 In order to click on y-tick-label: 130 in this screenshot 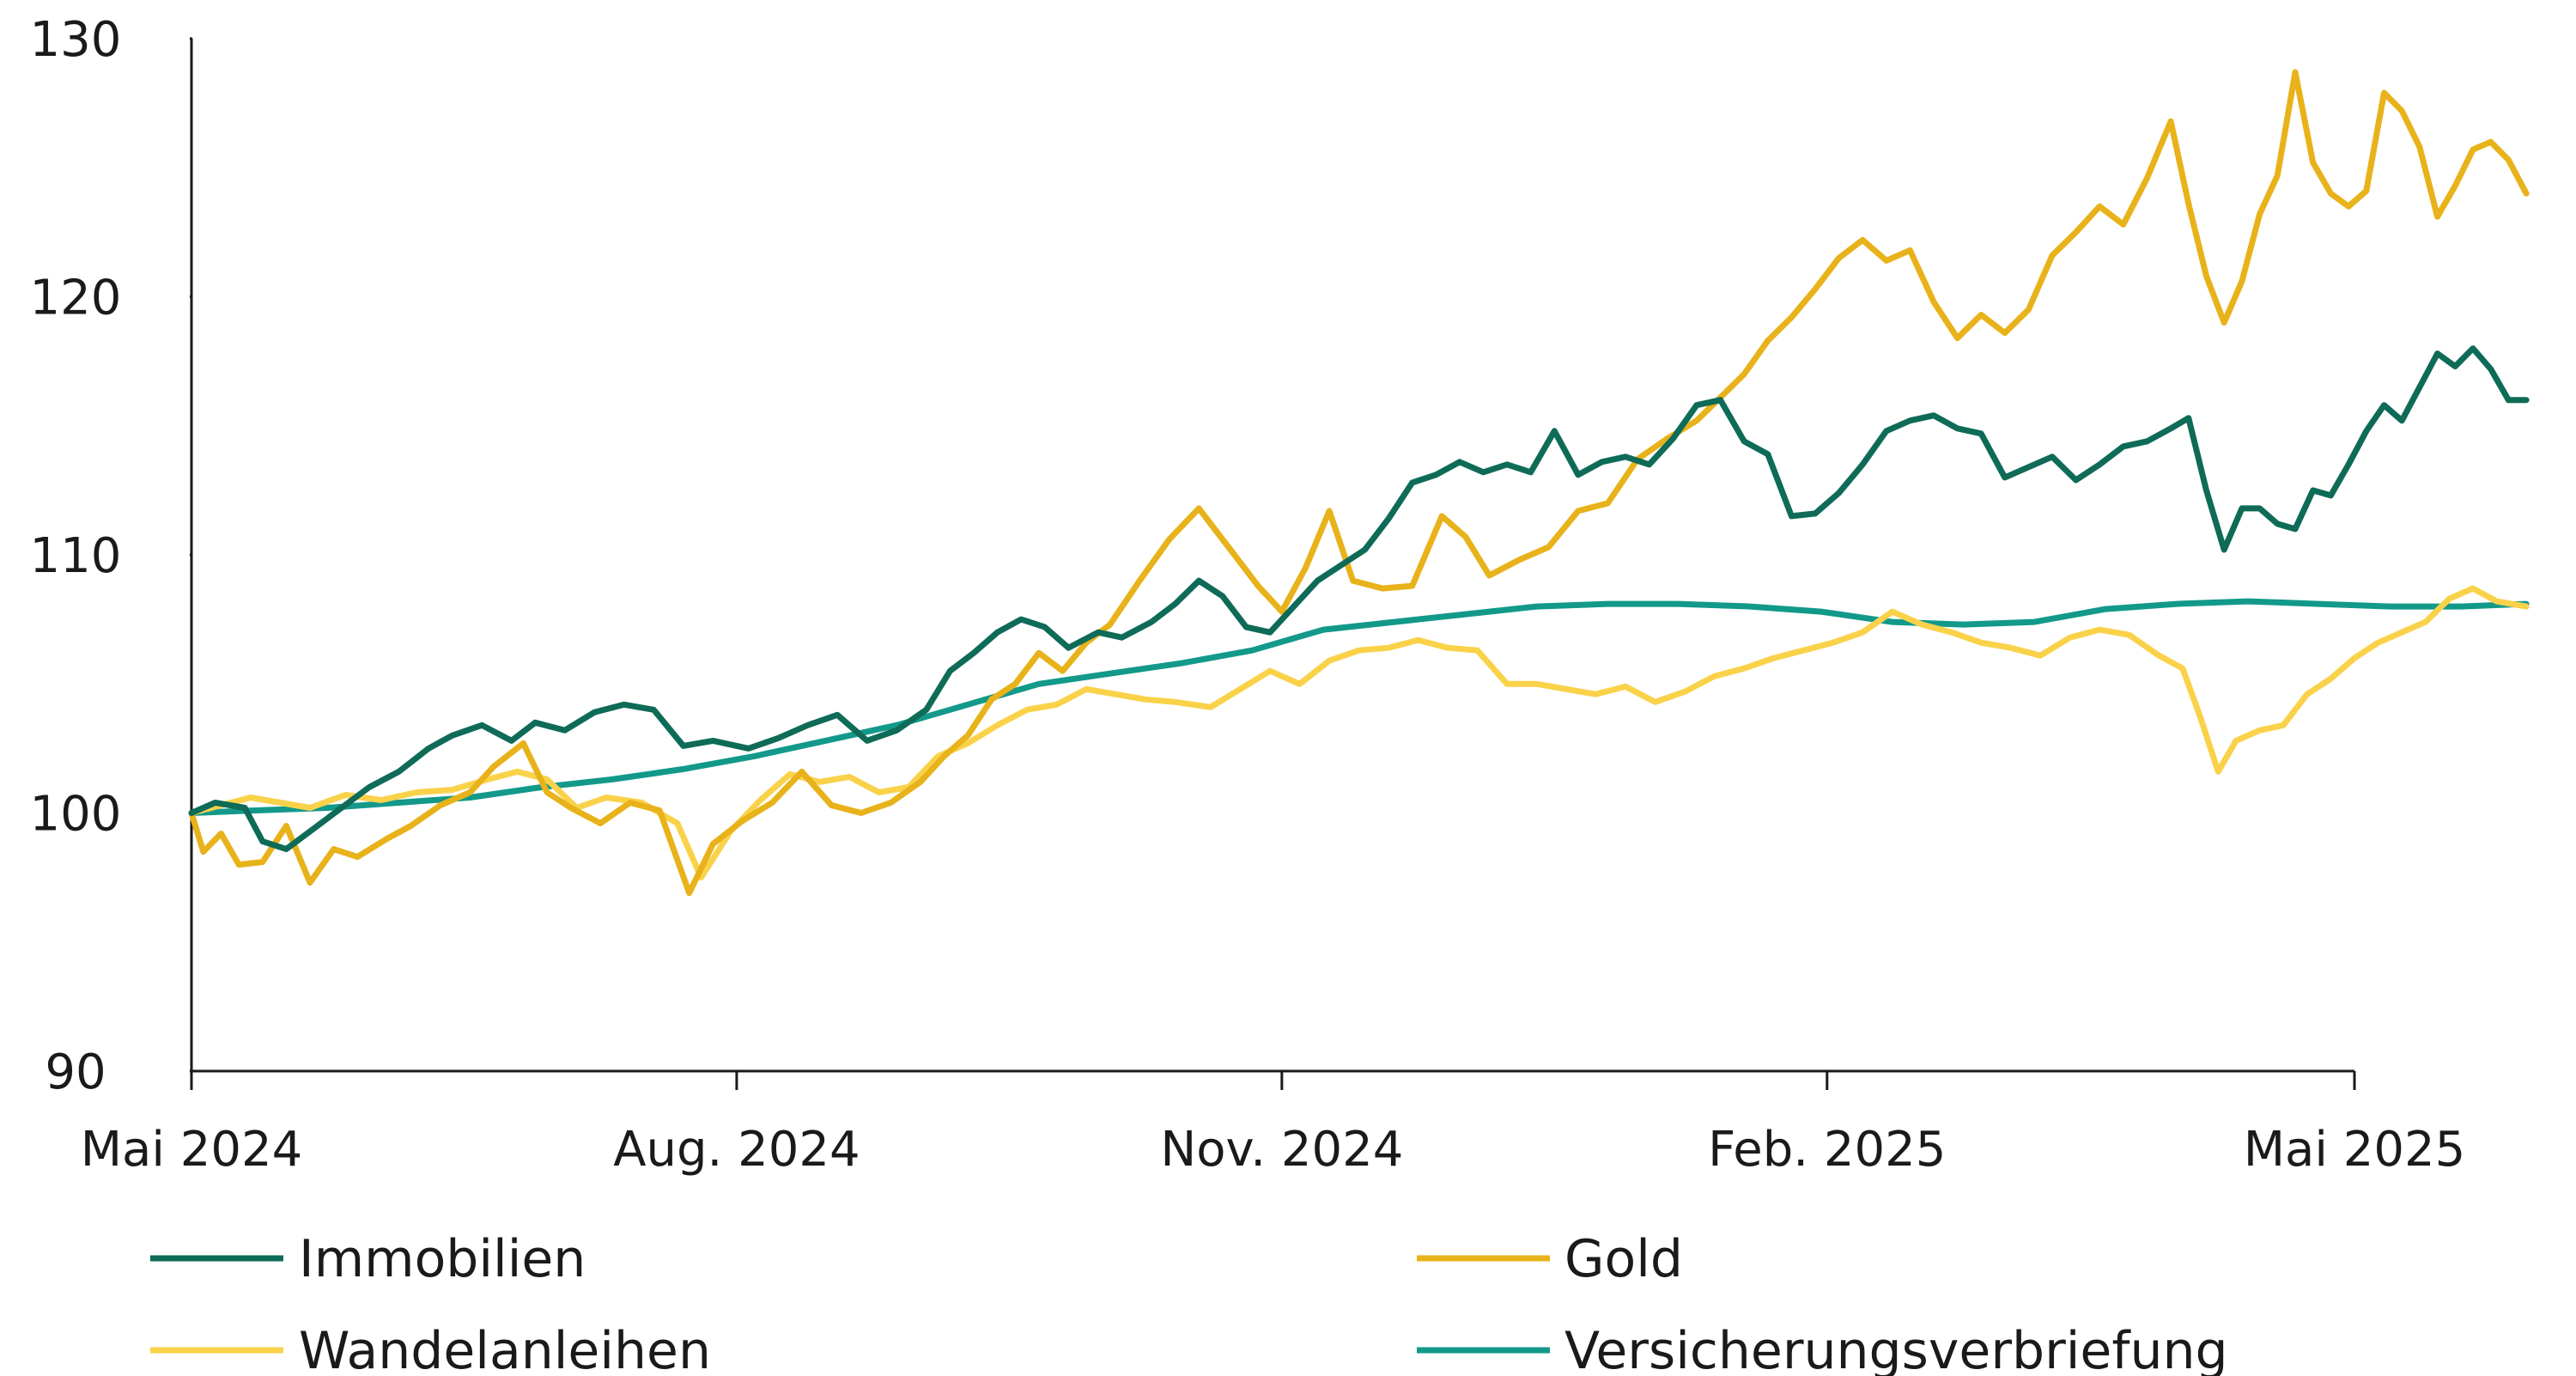, I will do `click(76, 40)`.